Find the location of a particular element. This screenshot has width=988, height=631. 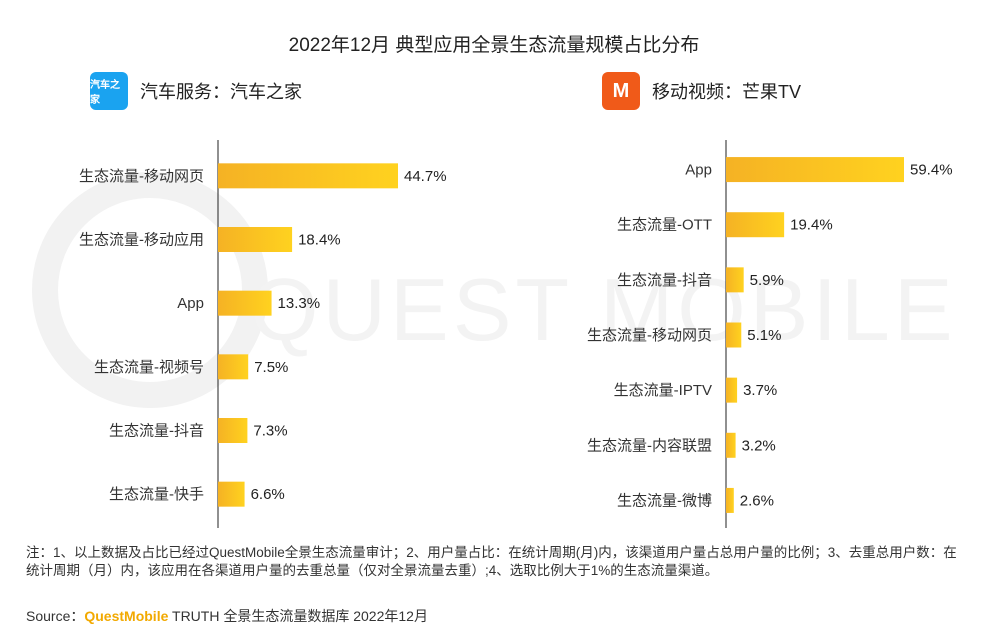

value-label: 19.4% is located at coordinates (811, 225).